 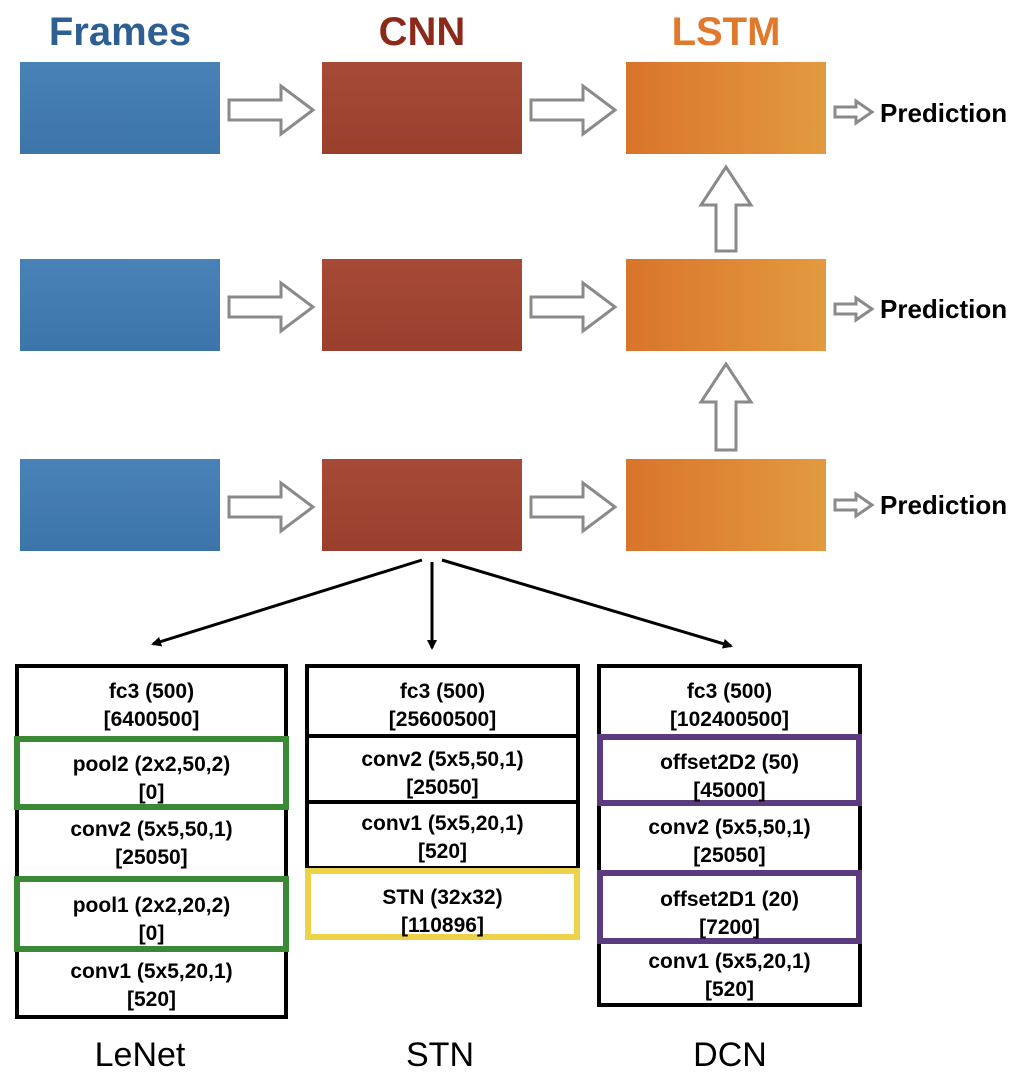 What do you see at coordinates (151, 705) in the screenshot?
I see `lenet-layer-fc3: fc3 (500) [6400500]` at bounding box center [151, 705].